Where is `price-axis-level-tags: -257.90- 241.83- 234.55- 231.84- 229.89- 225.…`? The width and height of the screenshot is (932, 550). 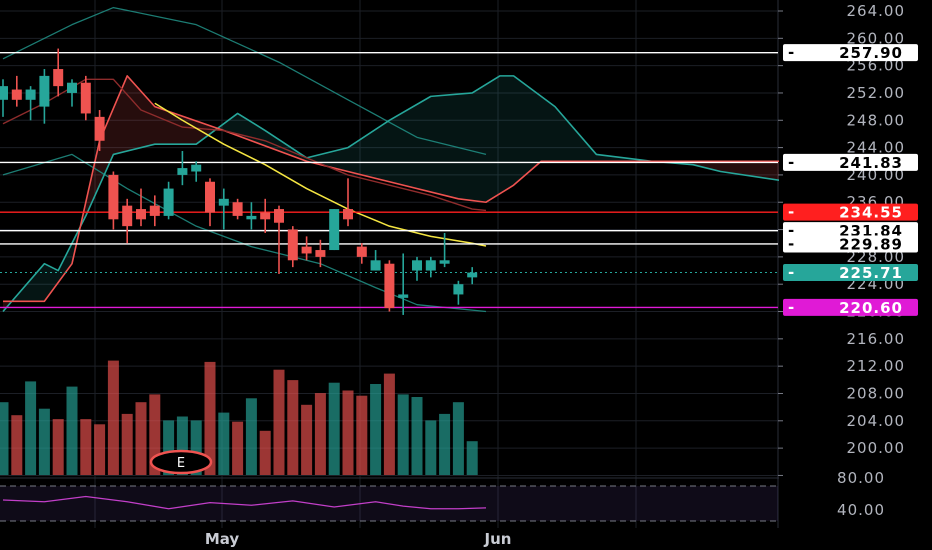 price-axis-level-tags: -257.90- 241.83- 234.55- 231.84- 229.89- 225.… is located at coordinates (850, 180).